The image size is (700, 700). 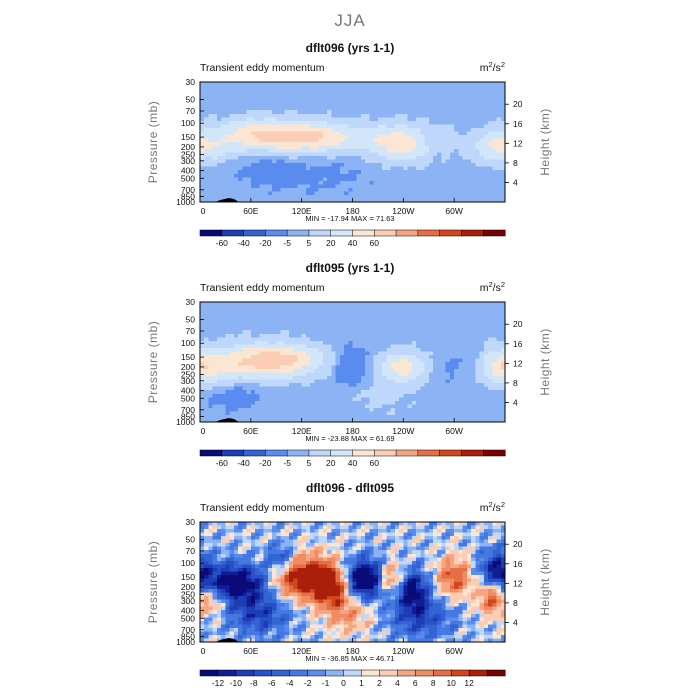 What do you see at coordinates (429, 233) in the screenshot?
I see `colorbar-swatch` at bounding box center [429, 233].